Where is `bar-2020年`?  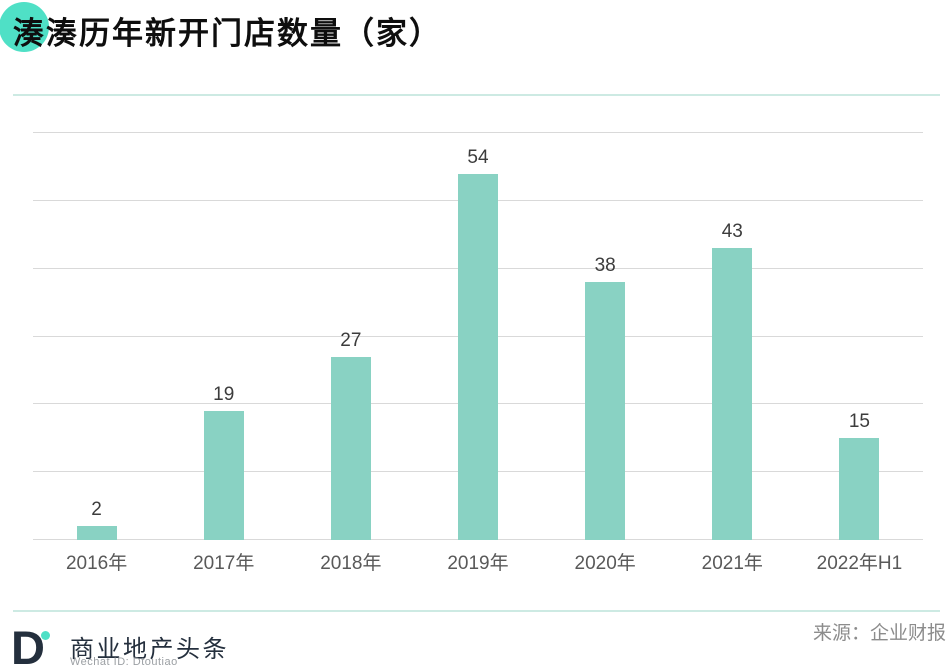
bar-2020年 is located at coordinates (605, 411).